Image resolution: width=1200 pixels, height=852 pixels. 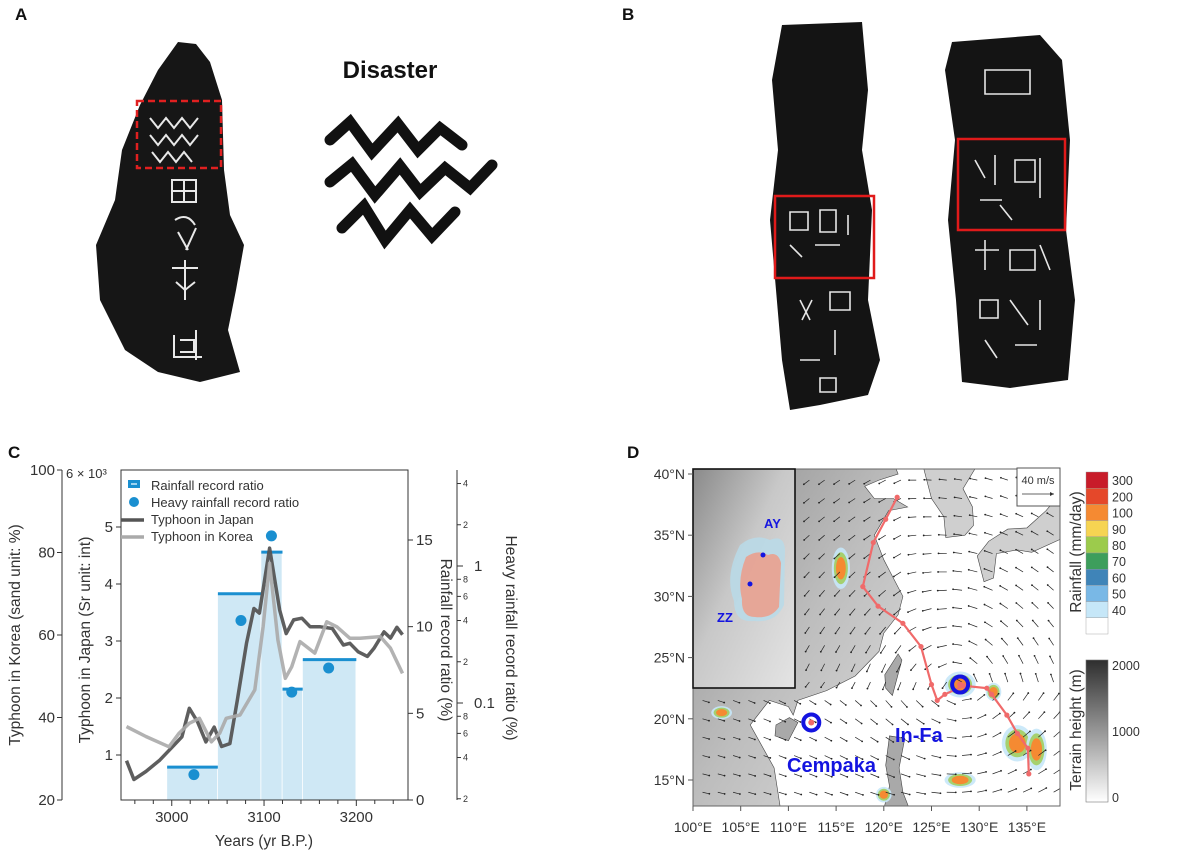 I want to click on lon-tick-label: 130°E, so click(x=979, y=827).